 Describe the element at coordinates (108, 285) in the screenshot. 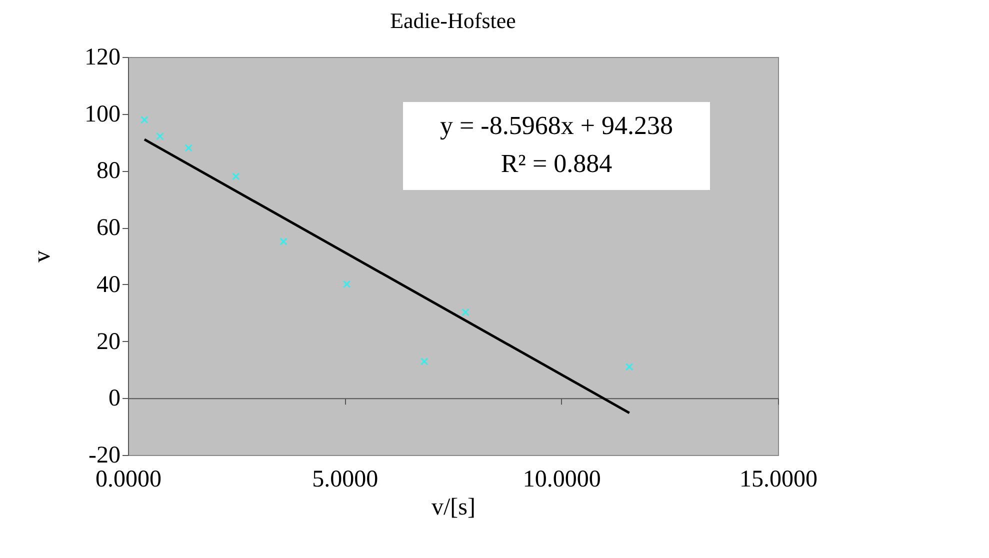

I see `y-tick-label: 40` at that location.